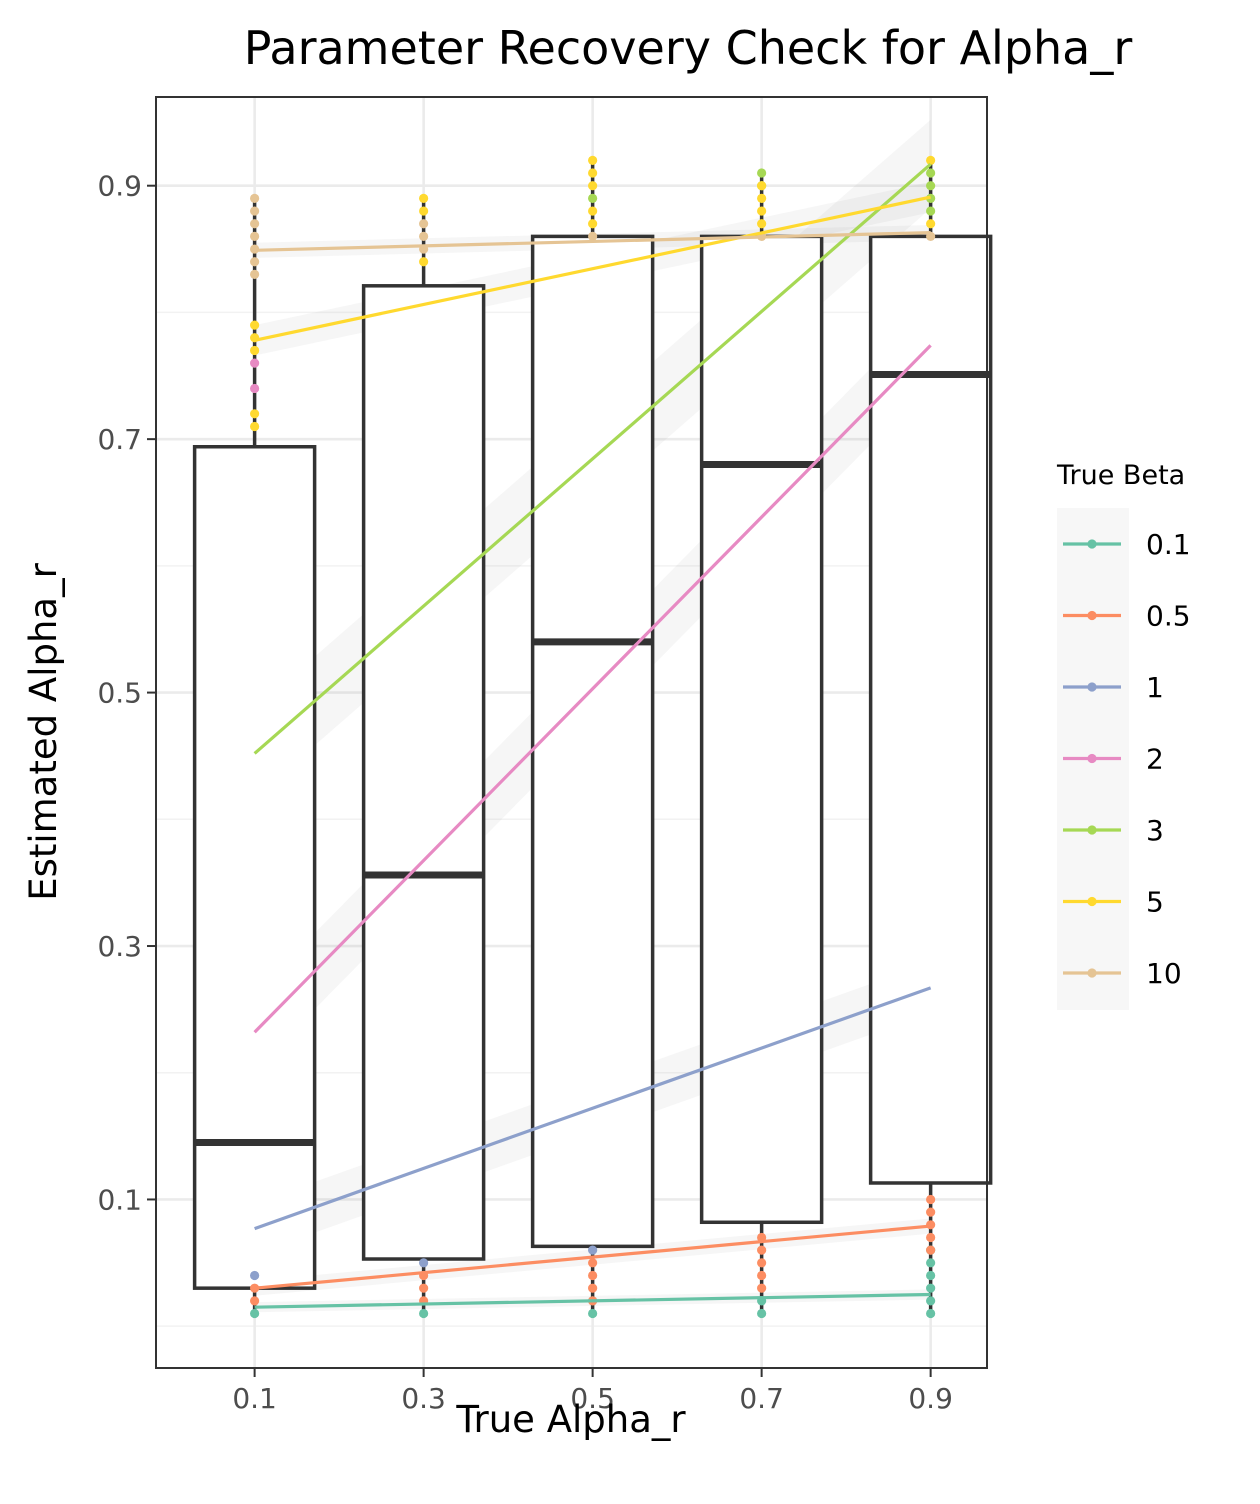 This screenshot has width=1260, height=1504. Describe the element at coordinates (119, 946) in the screenshot. I see `y-tick-label: 0.3` at that location.